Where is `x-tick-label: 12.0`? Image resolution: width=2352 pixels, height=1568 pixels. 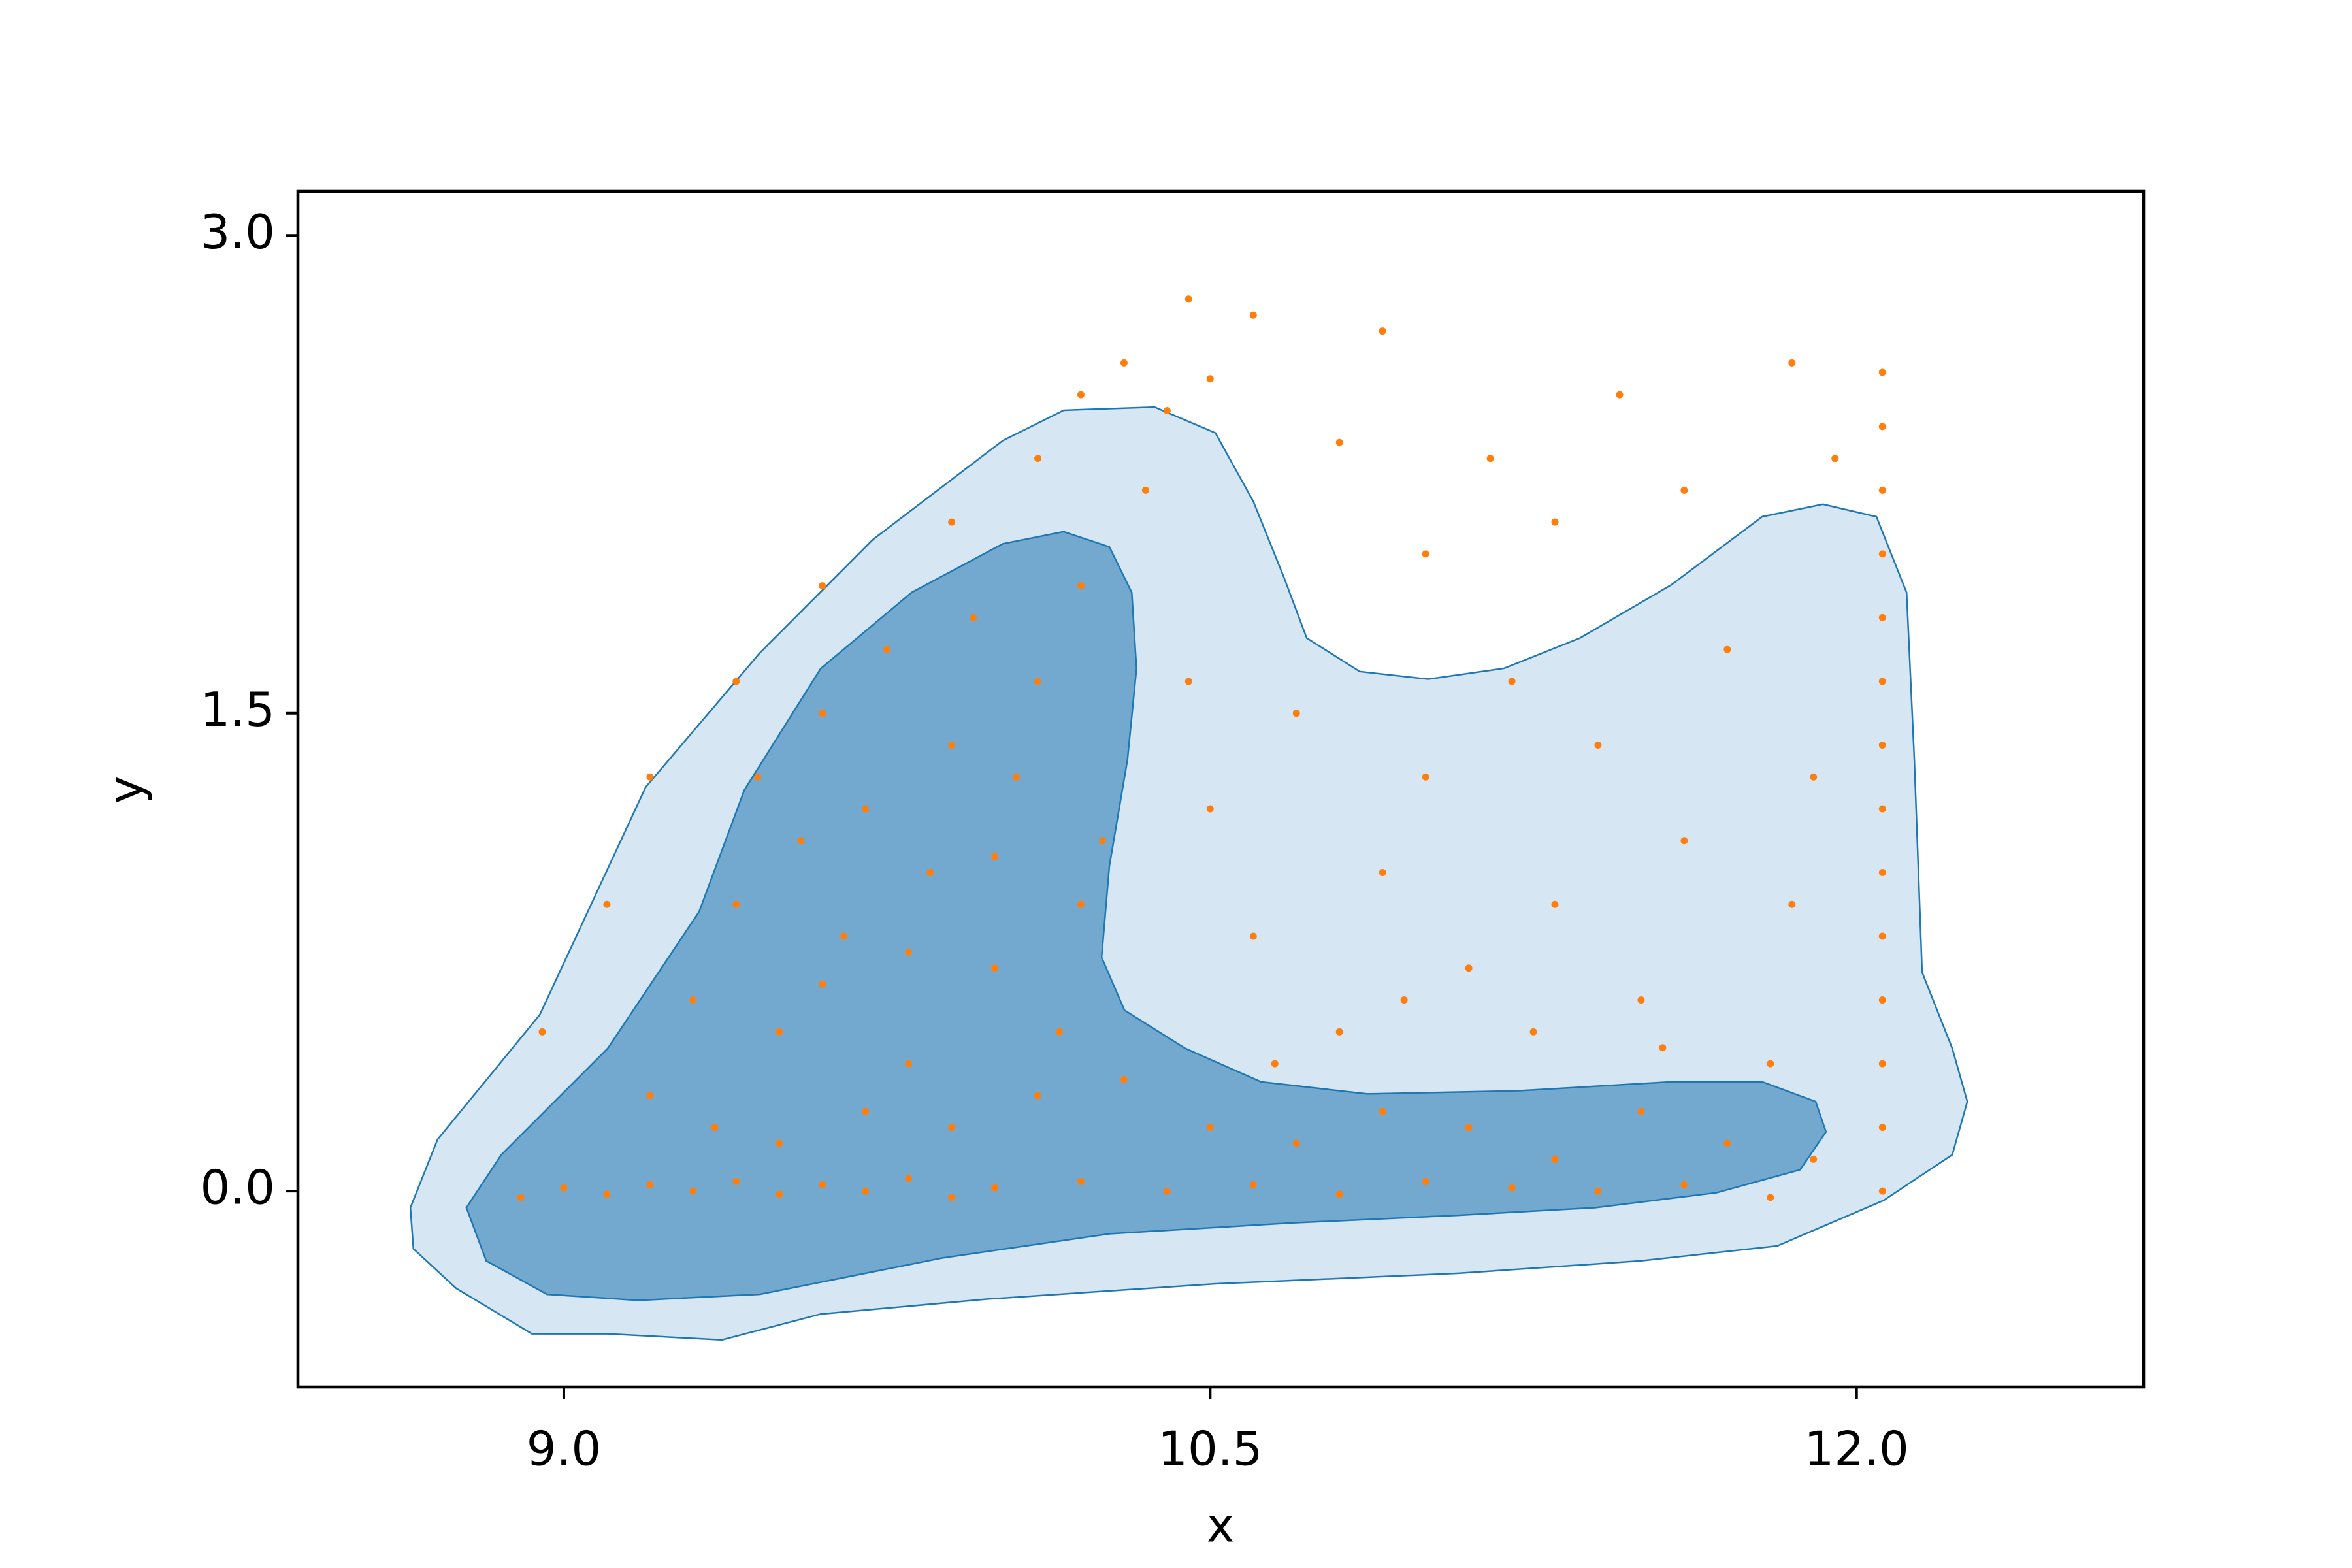
x-tick-label: 12.0 is located at coordinates (1857, 1449).